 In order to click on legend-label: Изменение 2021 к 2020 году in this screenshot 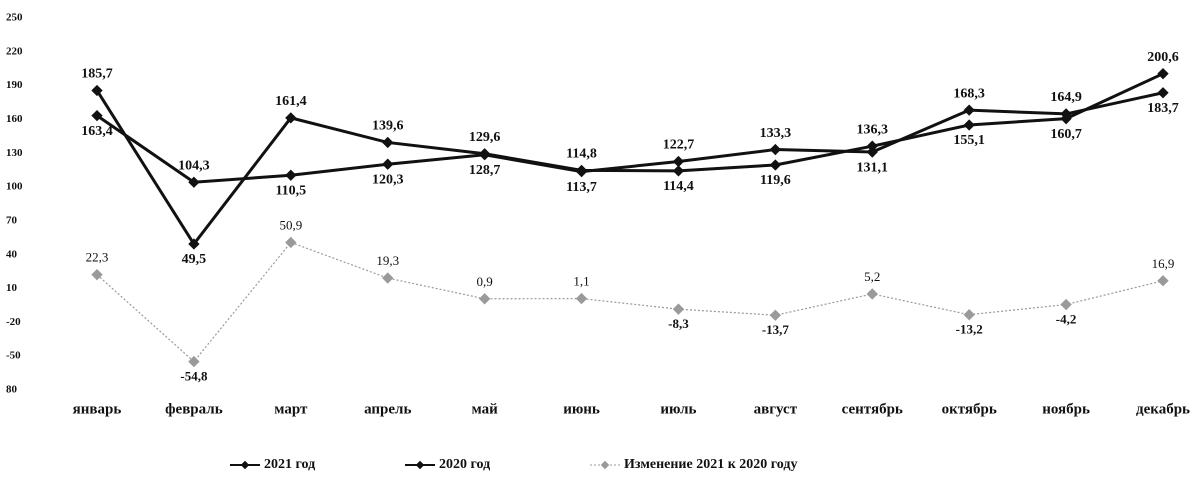, I will do `click(710, 464)`.